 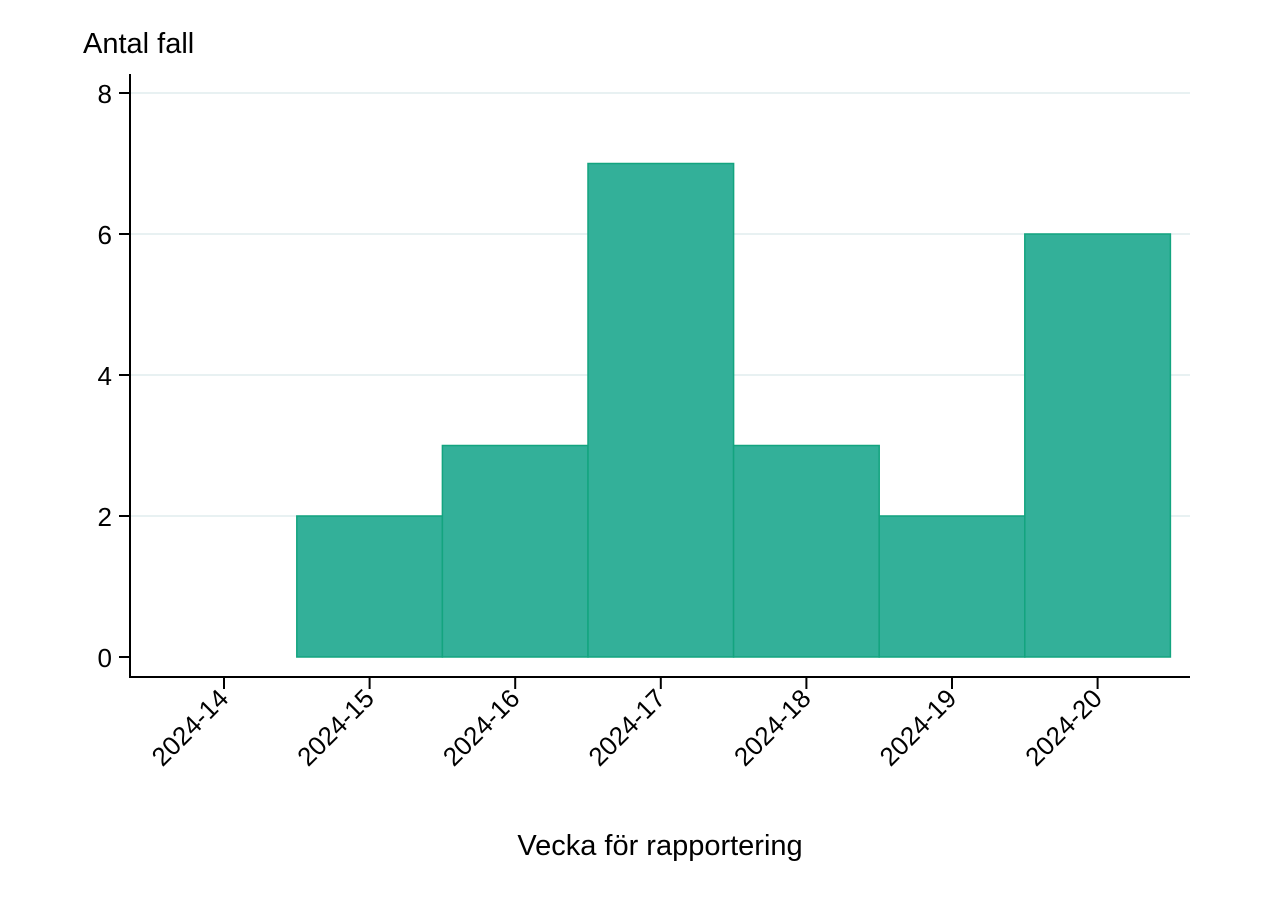 I want to click on y-tick-label: 6, so click(x=105, y=235).